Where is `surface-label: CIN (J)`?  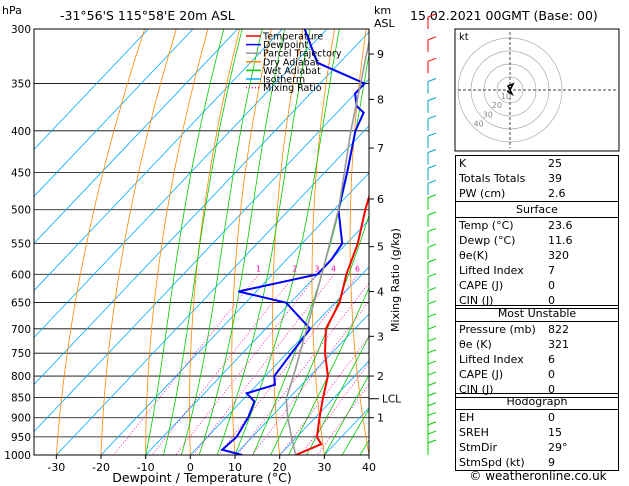 surface-label: CIN (J) is located at coordinates (476, 300).